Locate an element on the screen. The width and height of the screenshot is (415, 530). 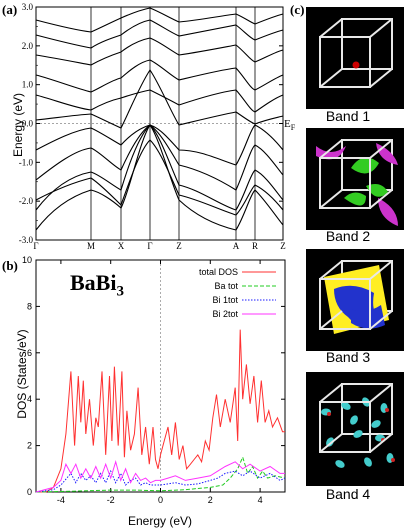
x-tick-label: -2 is located at coordinates (111, 500).